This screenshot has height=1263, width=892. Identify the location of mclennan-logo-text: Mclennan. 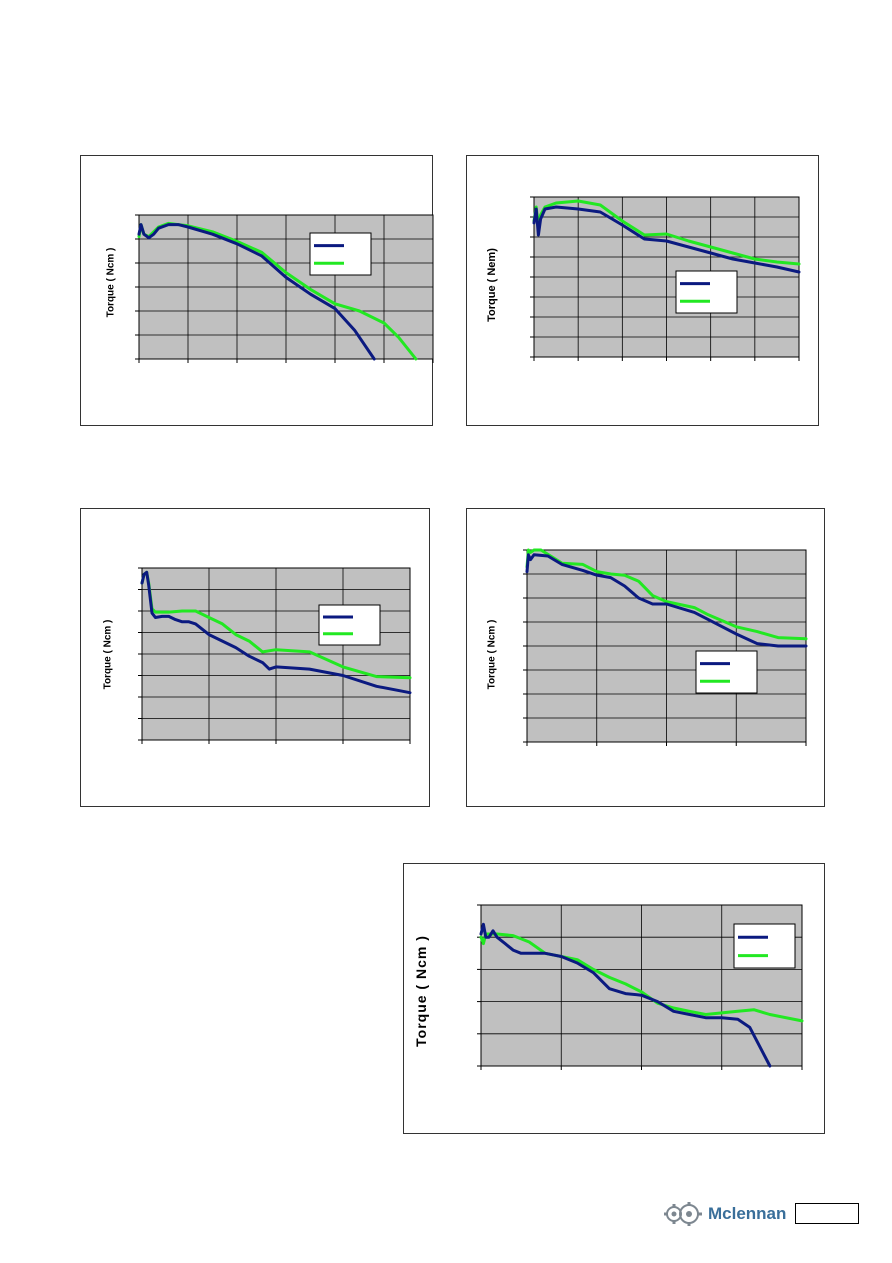
(747, 1213).